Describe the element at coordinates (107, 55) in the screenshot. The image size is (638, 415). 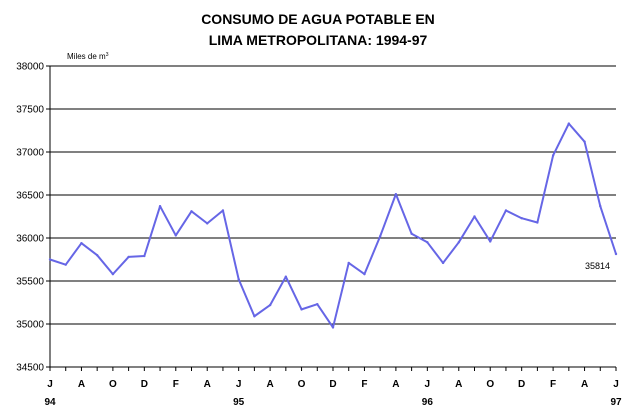
I see `y-axis-unit-superscript: 3` at that location.